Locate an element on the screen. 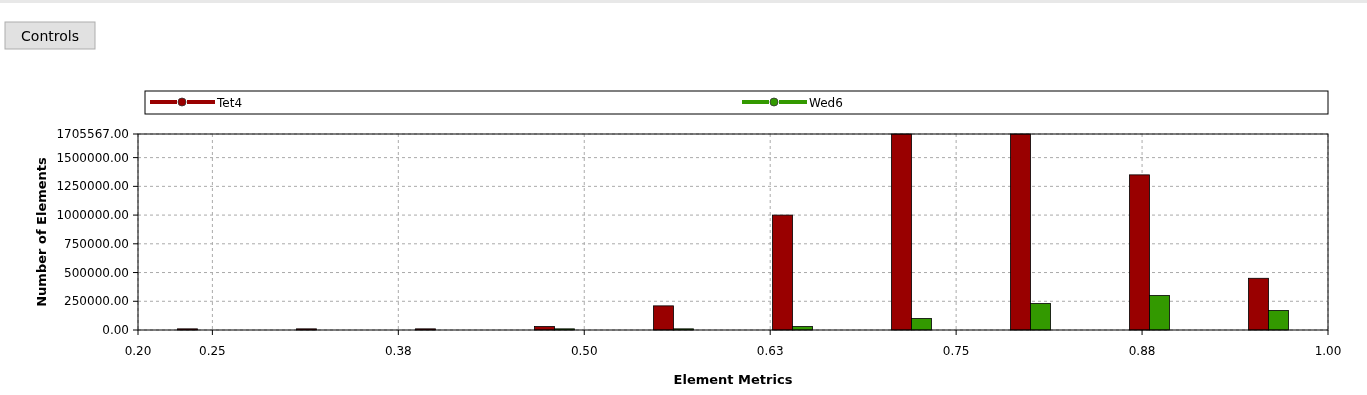 The image size is (1367, 395). x-tick-label: 0.50 is located at coordinates (584, 351).